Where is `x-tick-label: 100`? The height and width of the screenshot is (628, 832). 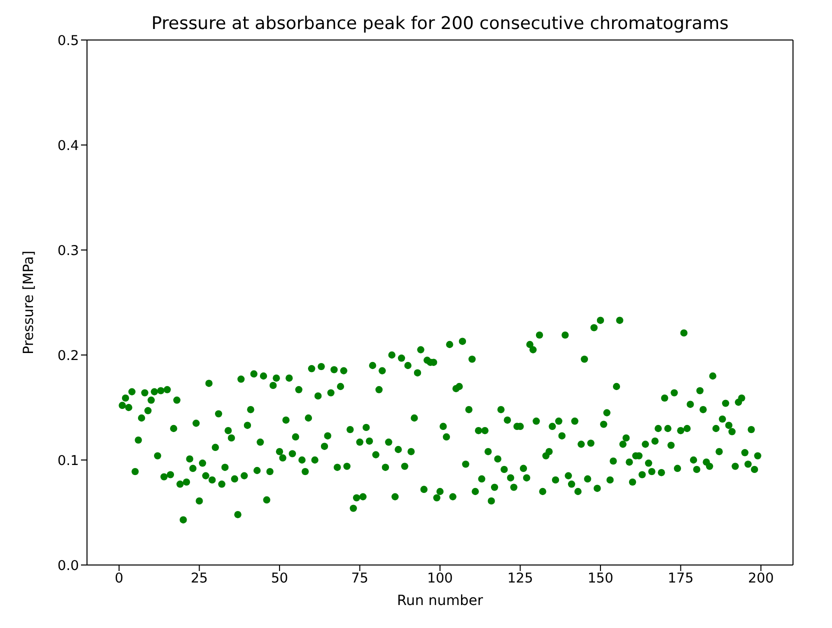
x-tick-label: 100 is located at coordinates (440, 578).